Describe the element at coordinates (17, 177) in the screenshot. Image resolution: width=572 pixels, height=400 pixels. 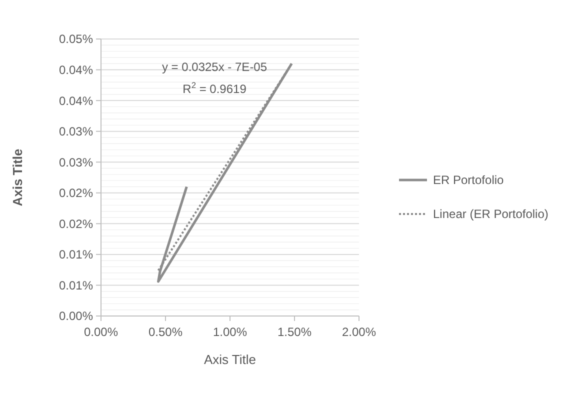
I see `y-axis-title: Axis Title` at that location.